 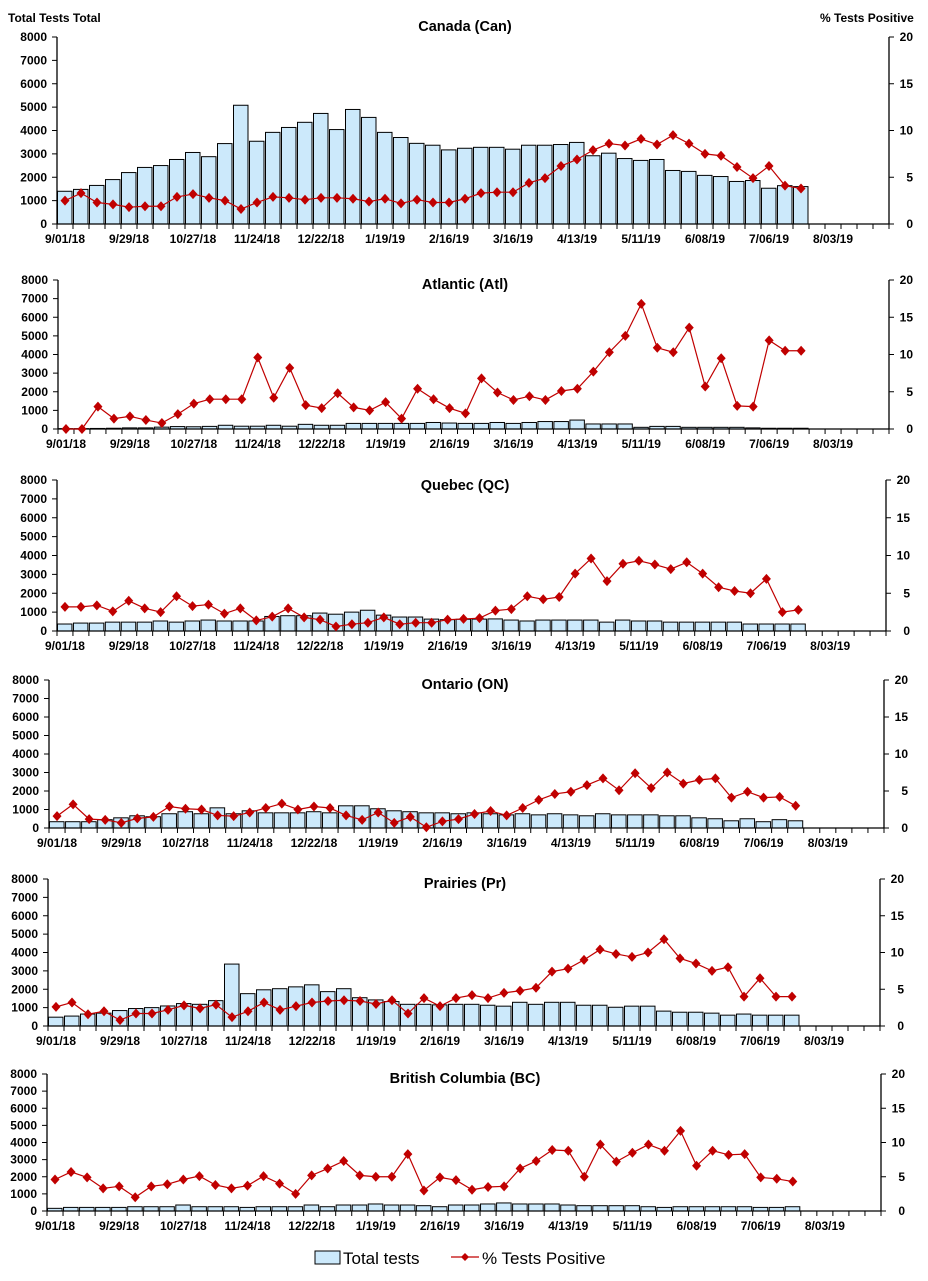 What do you see at coordinates (824, 1041) in the screenshot?
I see `x-tick-label: 8/03/19` at bounding box center [824, 1041].